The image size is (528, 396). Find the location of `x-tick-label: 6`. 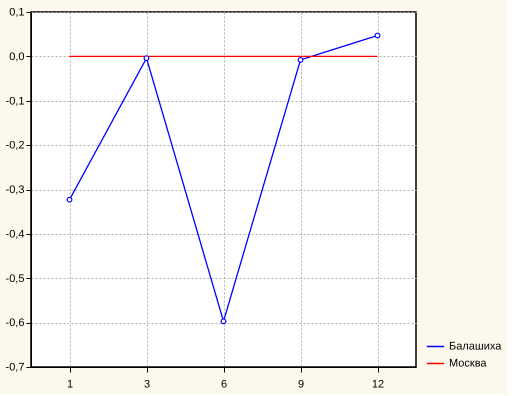

x-tick-label: 6 is located at coordinates (224, 384).